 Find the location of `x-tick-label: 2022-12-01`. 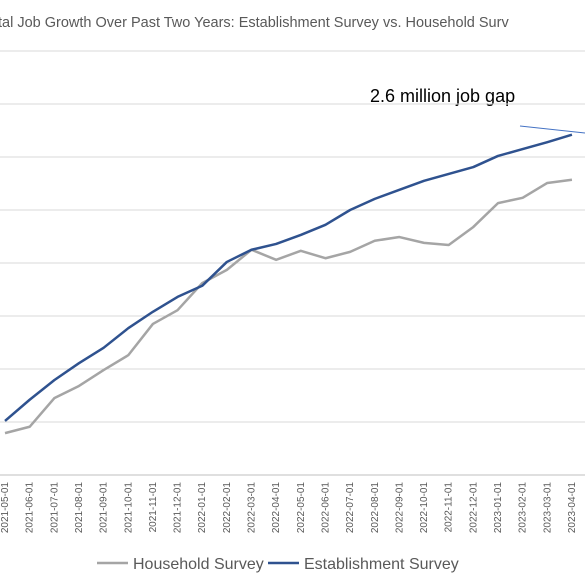

x-tick-label: 2022-12-01 is located at coordinates (473, 508).